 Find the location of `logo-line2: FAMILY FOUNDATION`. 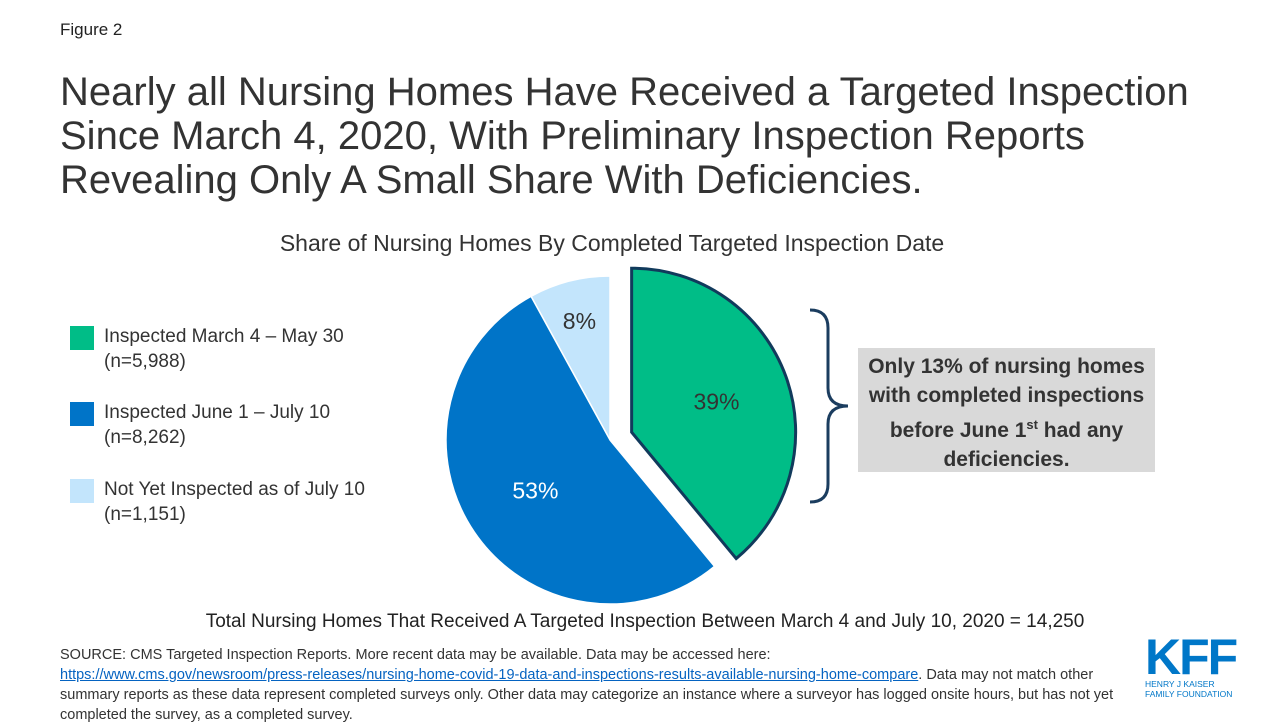

logo-line2: FAMILY FOUNDATION is located at coordinates (1189, 694).